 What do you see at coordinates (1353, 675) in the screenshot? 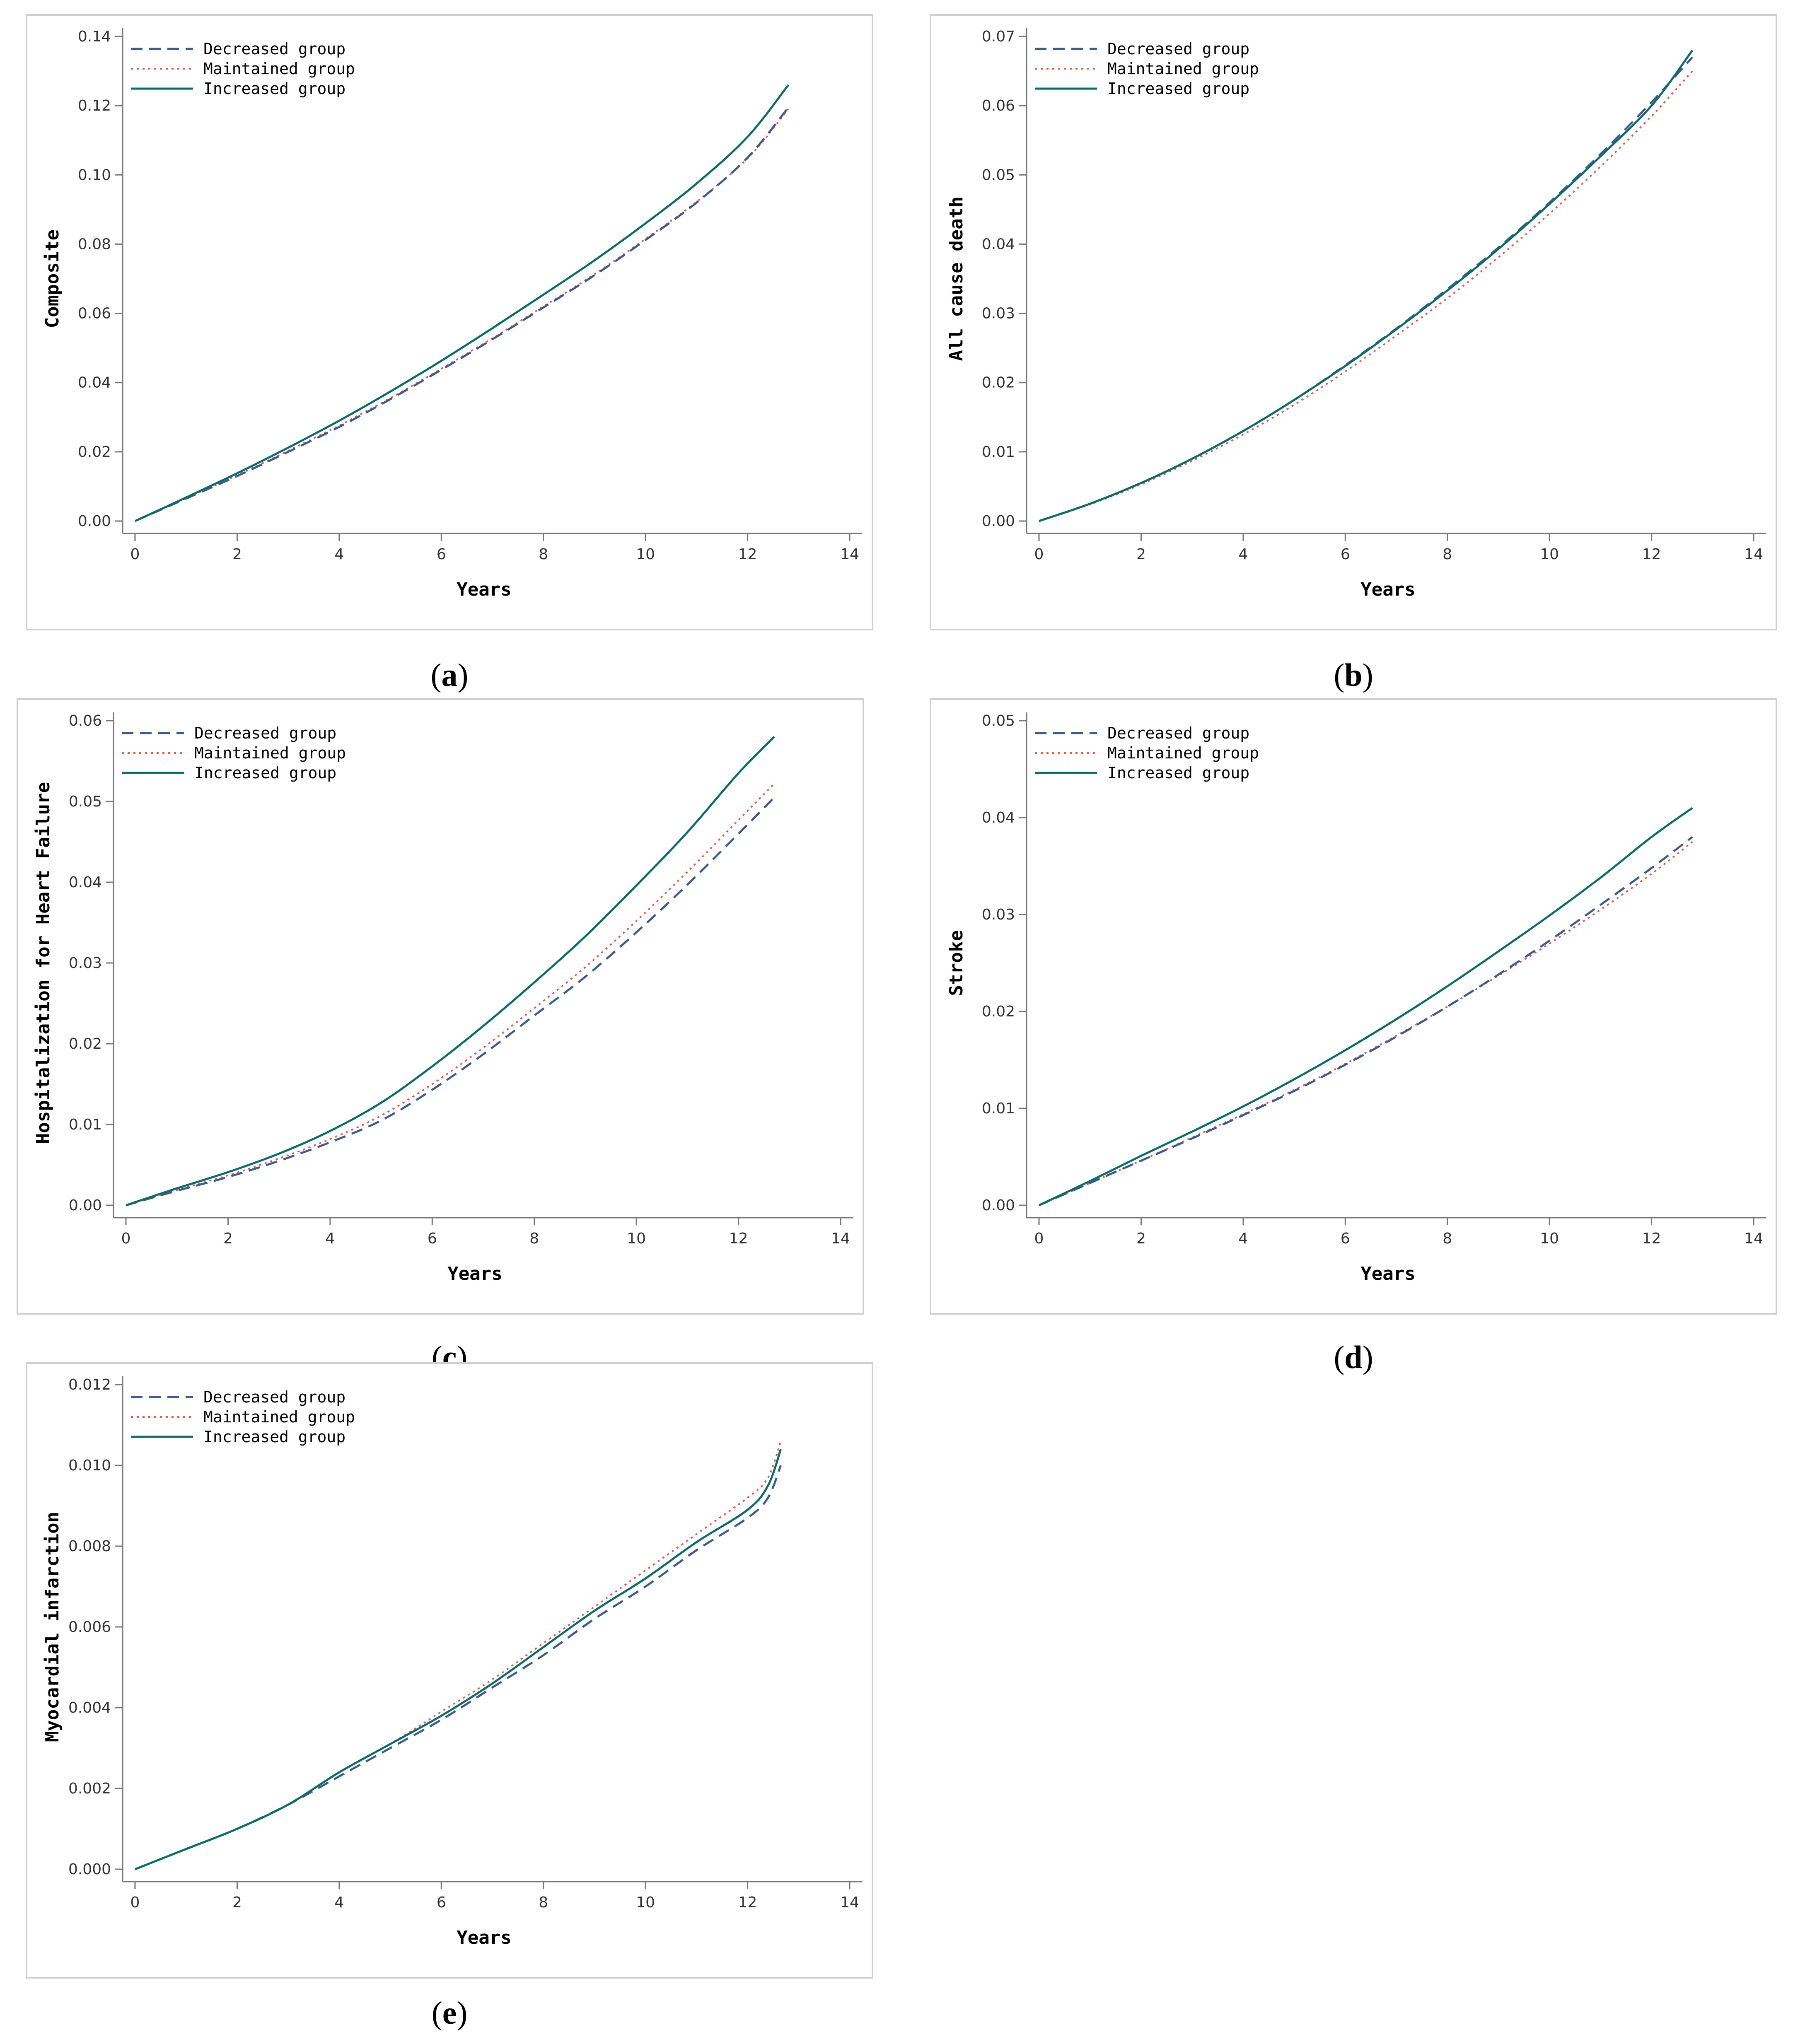
I see `caption-b: (b)` at bounding box center [1353, 675].